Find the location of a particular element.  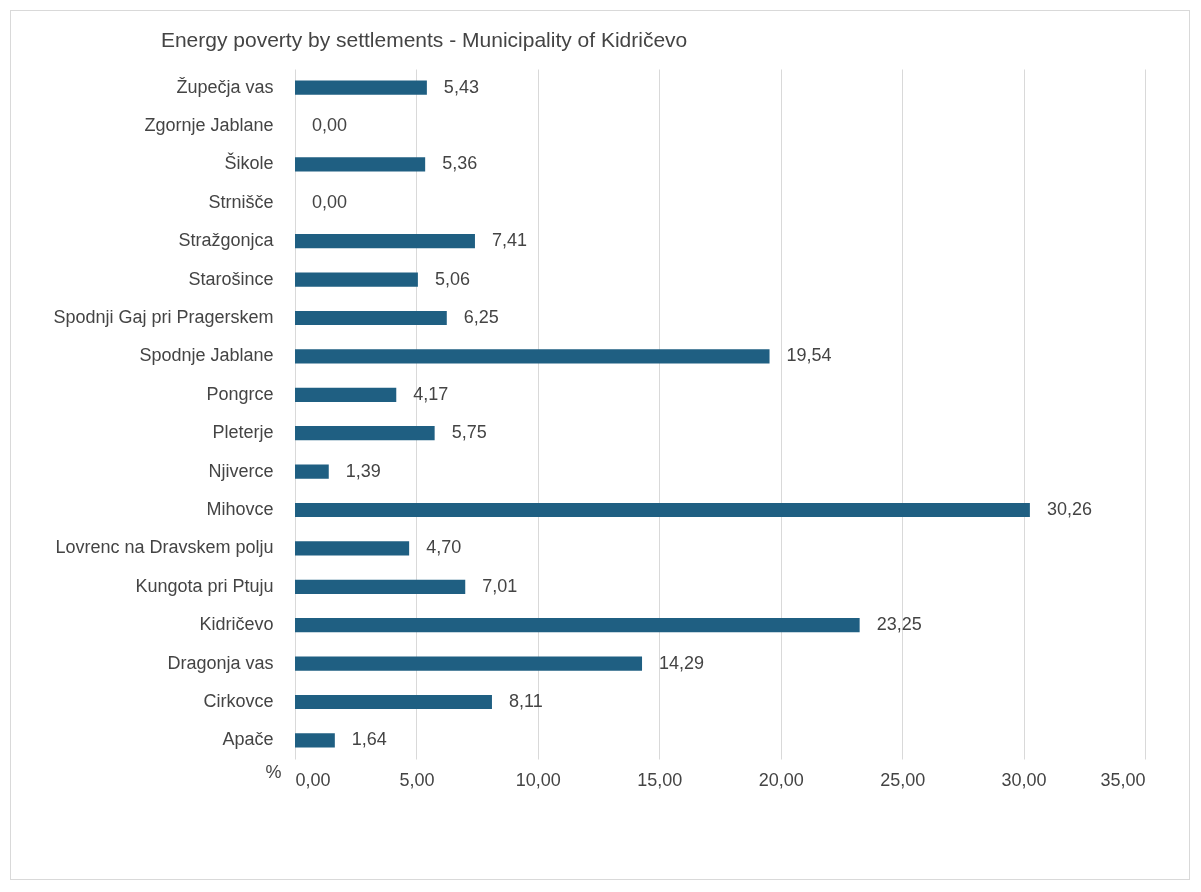

data-label: 7,01 is located at coordinates (500, 585).